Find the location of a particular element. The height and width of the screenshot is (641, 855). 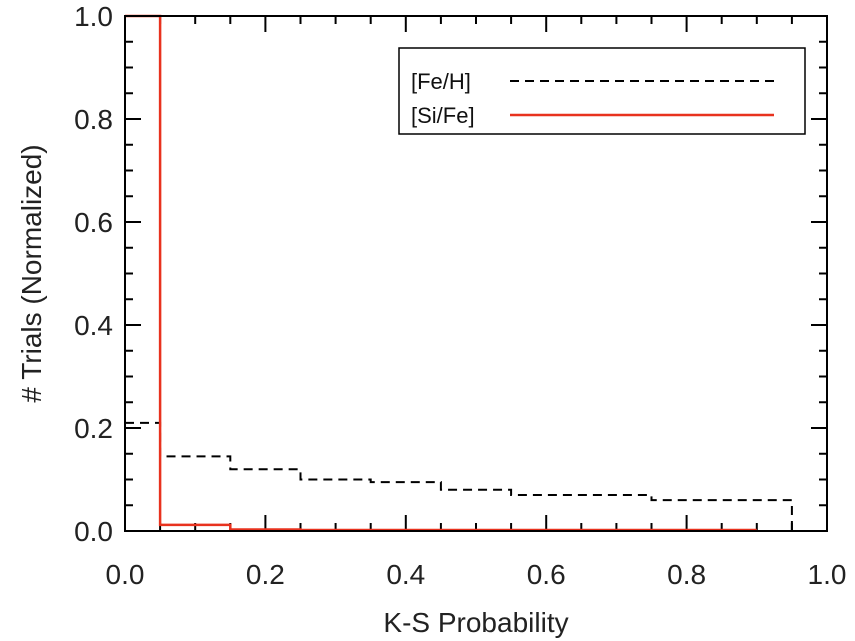

x-tick-label: 0.2 is located at coordinates (265, 574).